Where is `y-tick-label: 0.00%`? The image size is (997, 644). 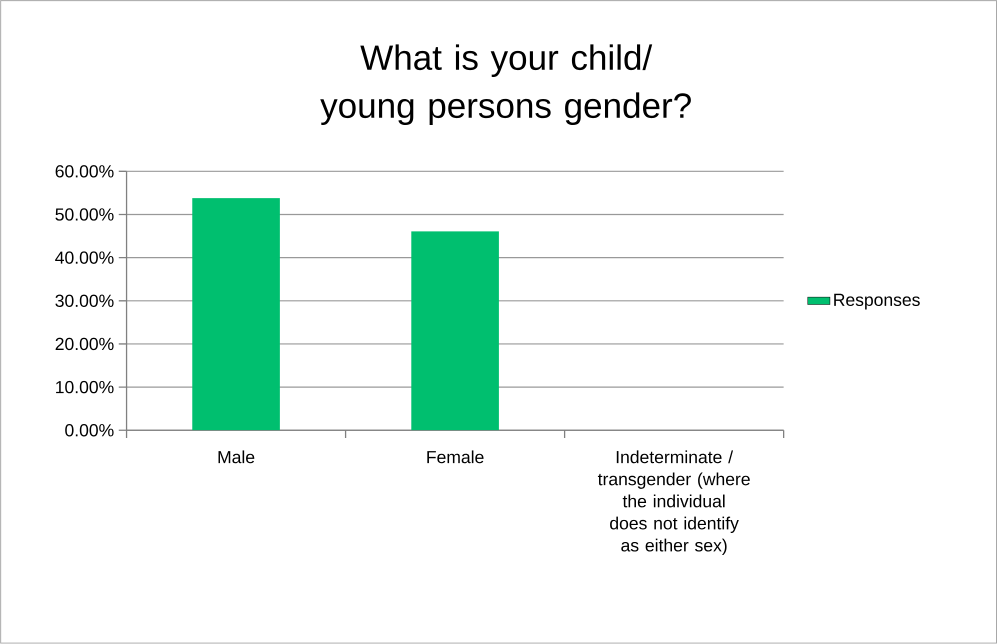
y-tick-label: 0.00% is located at coordinates (89, 430).